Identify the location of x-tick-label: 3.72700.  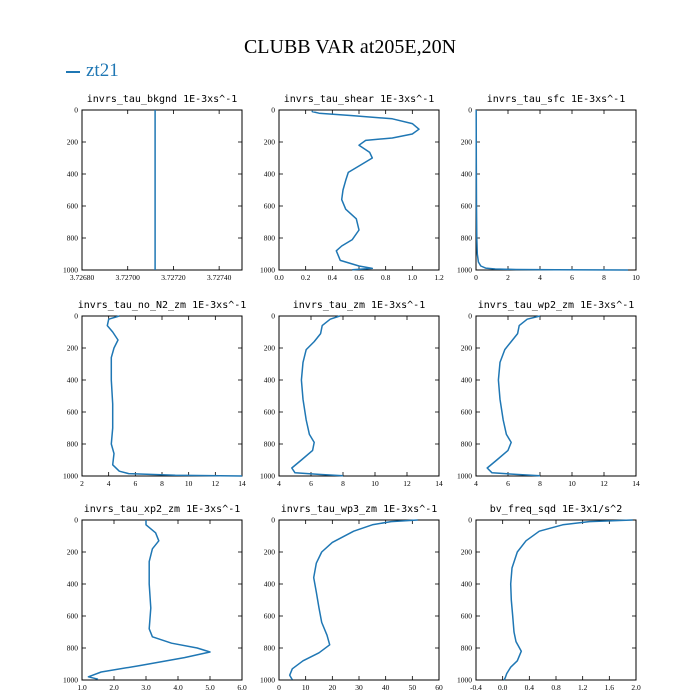
(128, 277).